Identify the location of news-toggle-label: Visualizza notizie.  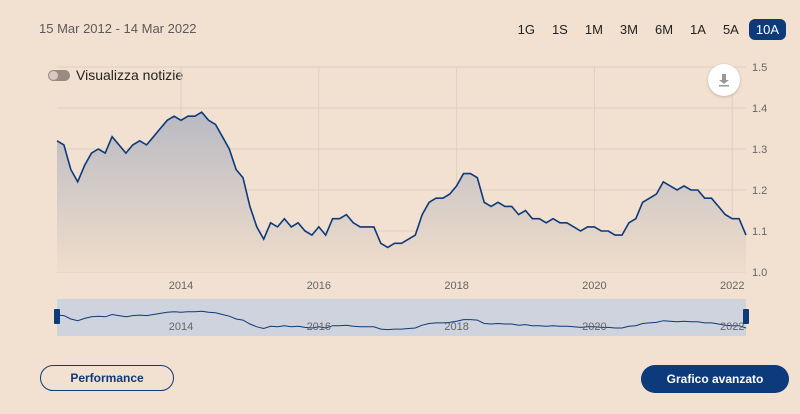
(130, 75).